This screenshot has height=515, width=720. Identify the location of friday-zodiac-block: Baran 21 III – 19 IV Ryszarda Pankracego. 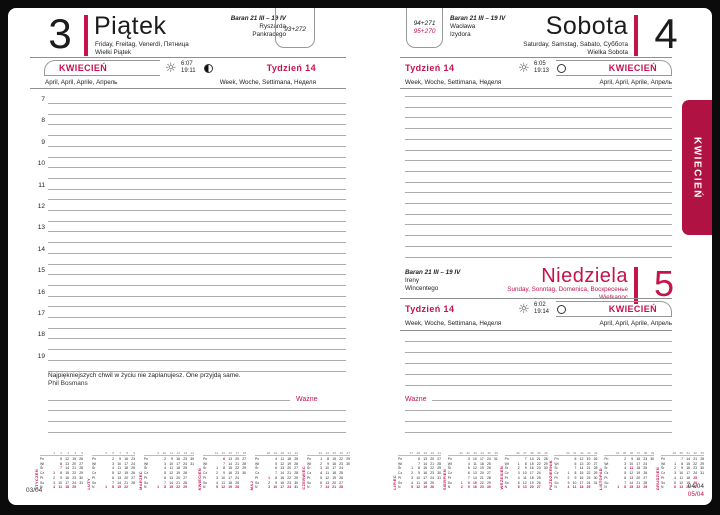
(225, 27).